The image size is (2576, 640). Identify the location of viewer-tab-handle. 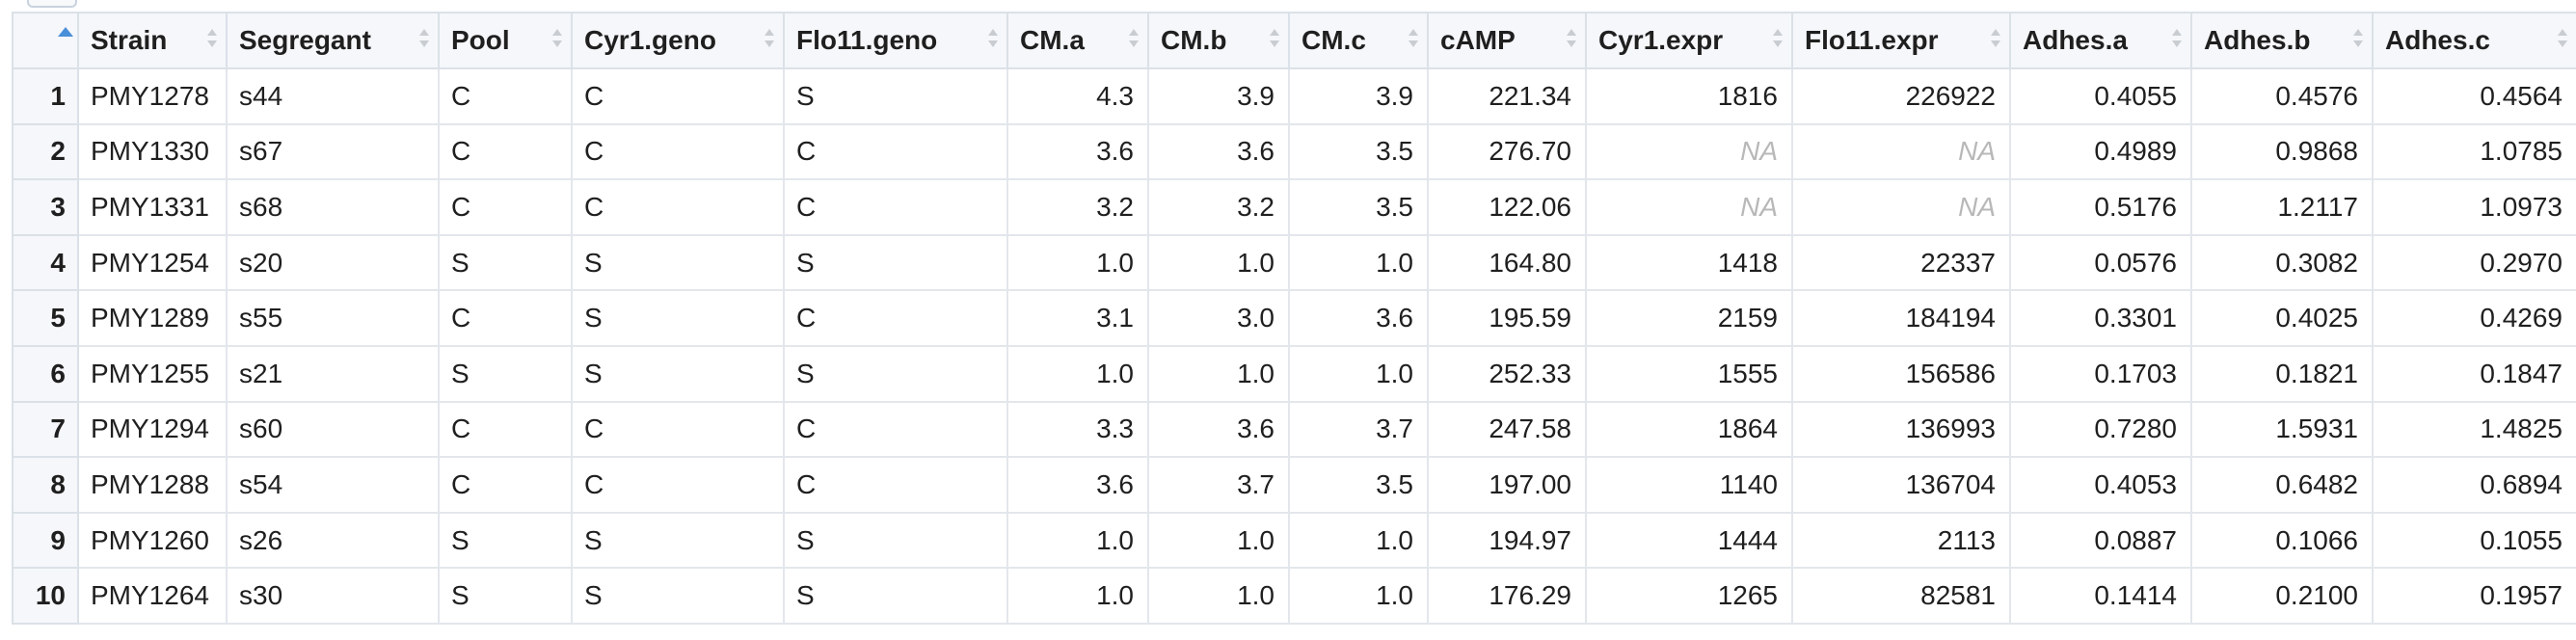
(52, 4).